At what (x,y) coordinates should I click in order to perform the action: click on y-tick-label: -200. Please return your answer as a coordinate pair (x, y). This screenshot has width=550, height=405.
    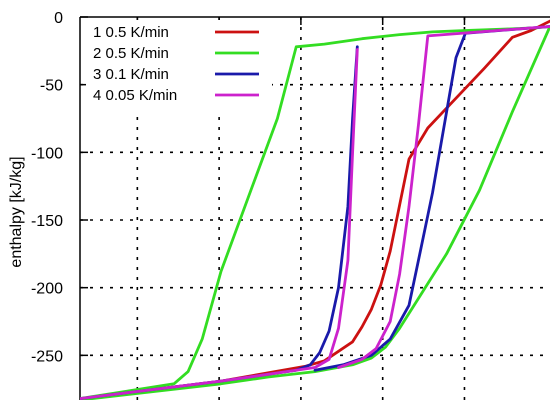
    Looking at the image, I should click on (47, 289).